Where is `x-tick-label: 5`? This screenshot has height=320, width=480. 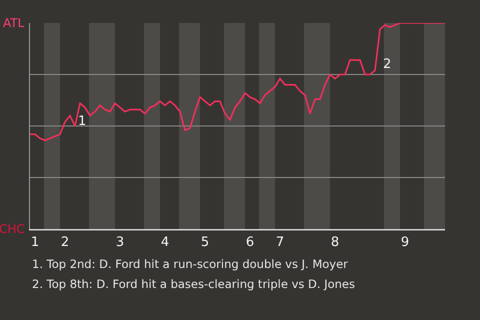
x-tick-label: 5 is located at coordinates (205, 242).